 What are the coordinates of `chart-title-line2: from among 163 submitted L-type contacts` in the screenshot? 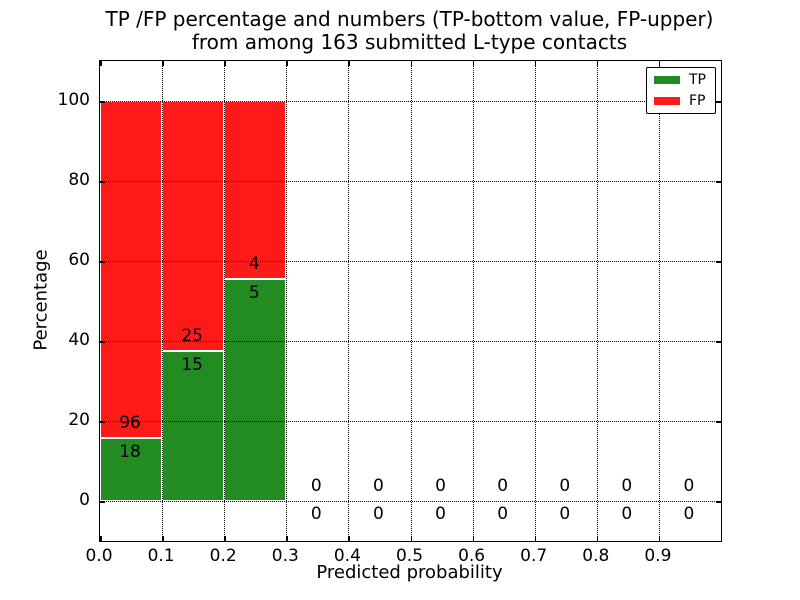 It's located at (409, 42).